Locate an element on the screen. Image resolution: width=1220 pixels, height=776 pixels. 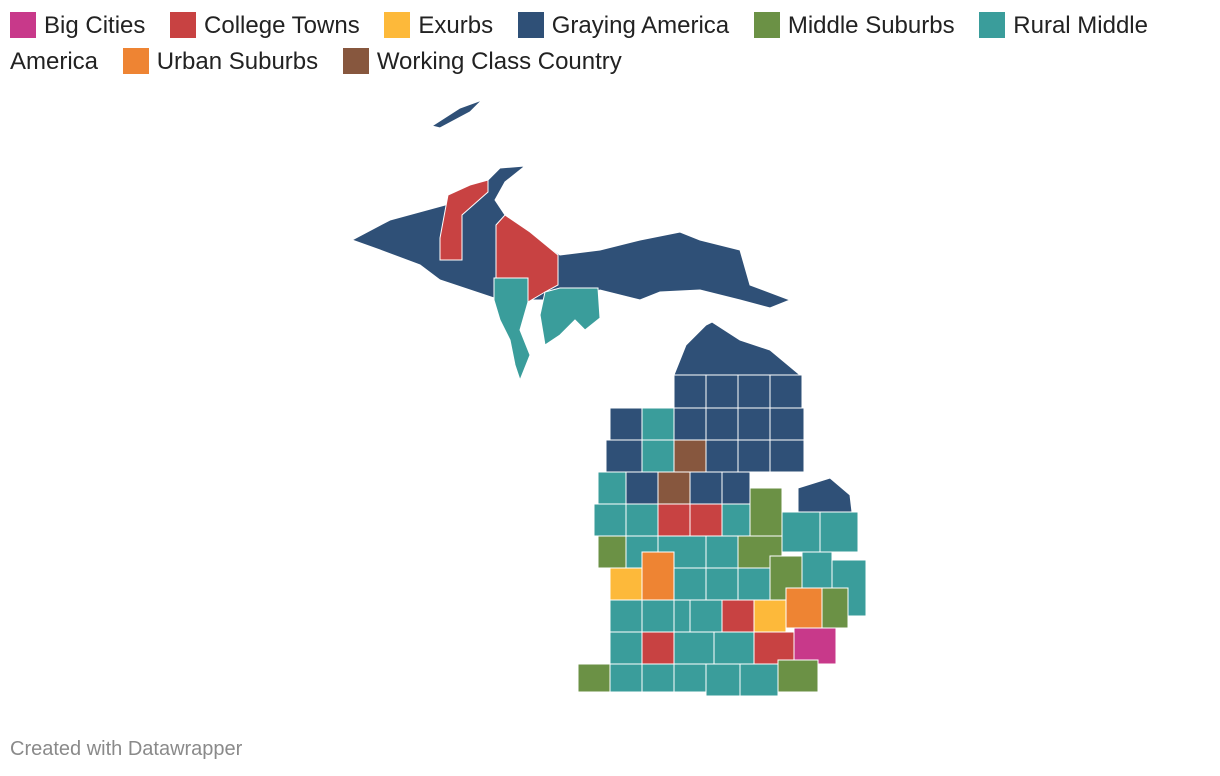
legend-item: College Towns is located at coordinates (265, 25).